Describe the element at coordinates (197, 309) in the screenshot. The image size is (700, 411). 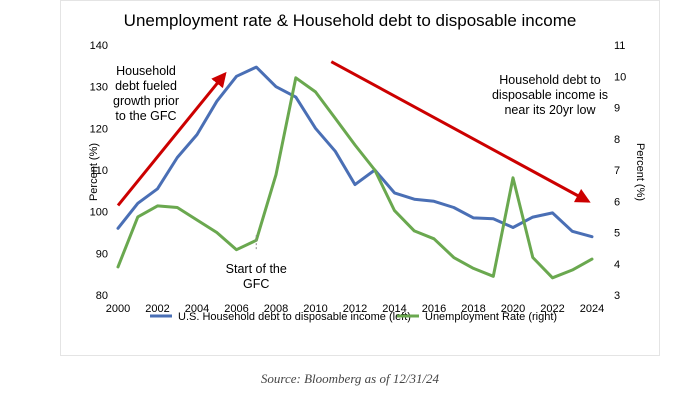
I see `x-tick-label: 2004` at that location.